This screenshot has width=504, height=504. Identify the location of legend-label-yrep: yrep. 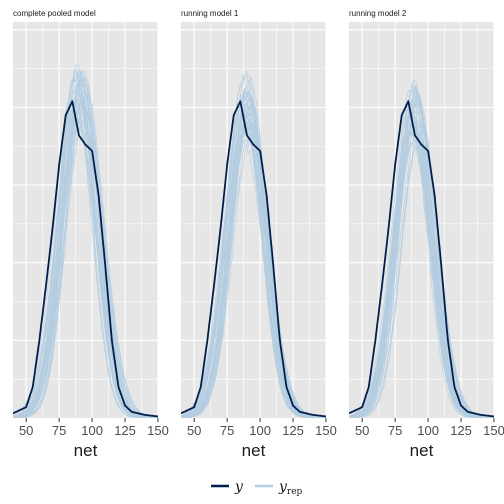
(290, 488).